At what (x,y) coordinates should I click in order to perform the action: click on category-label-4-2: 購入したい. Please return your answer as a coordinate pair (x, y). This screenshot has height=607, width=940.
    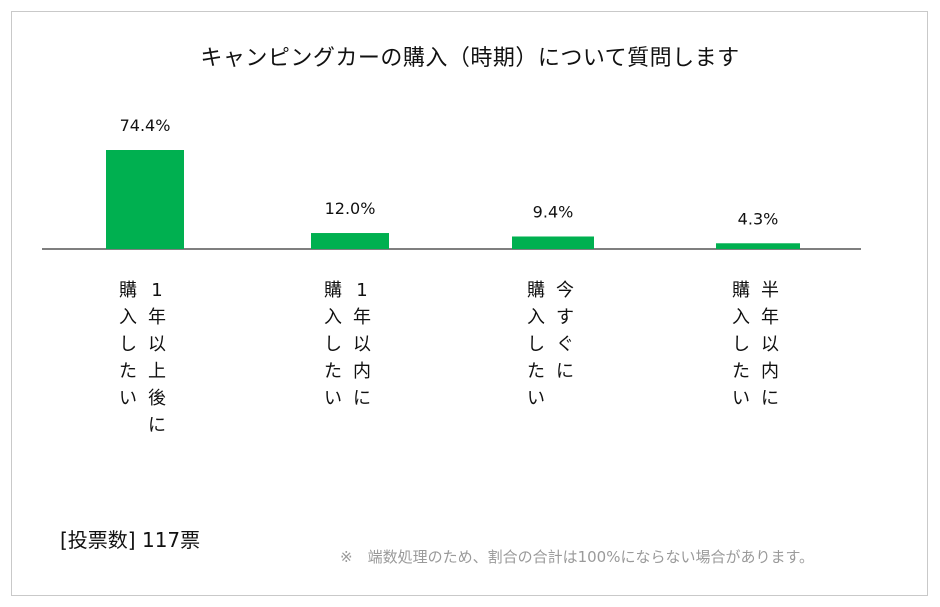
    Looking at the image, I should click on (741, 344).